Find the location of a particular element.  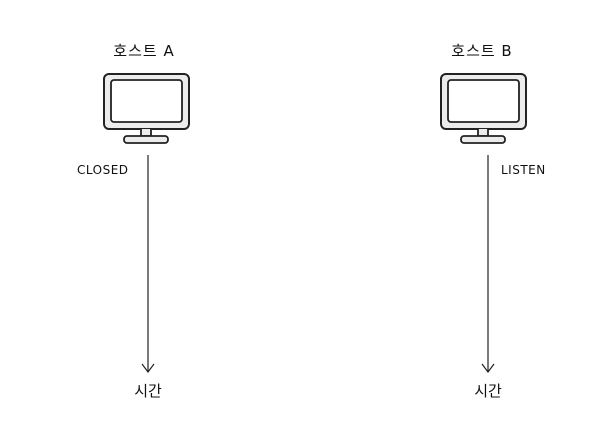

timeline-b-arrowhead is located at coordinates (488, 368).